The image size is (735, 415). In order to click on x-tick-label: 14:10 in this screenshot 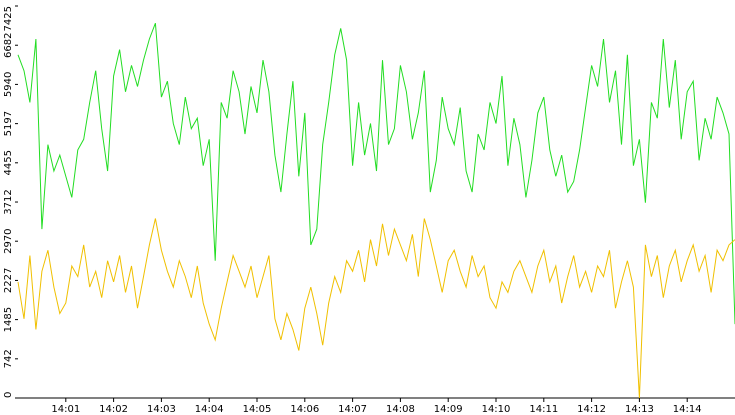, I will do `click(496, 409)`.